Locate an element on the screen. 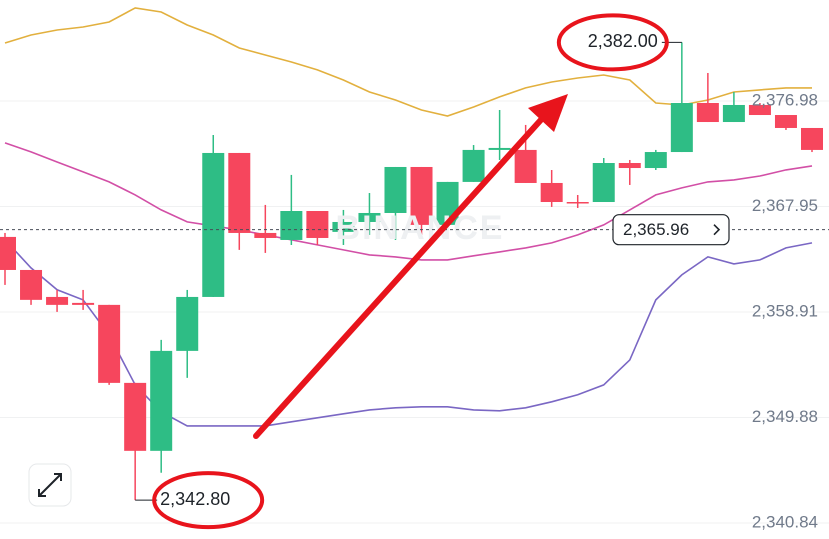  annotation-label: 2,382.00 is located at coordinates (623, 41).